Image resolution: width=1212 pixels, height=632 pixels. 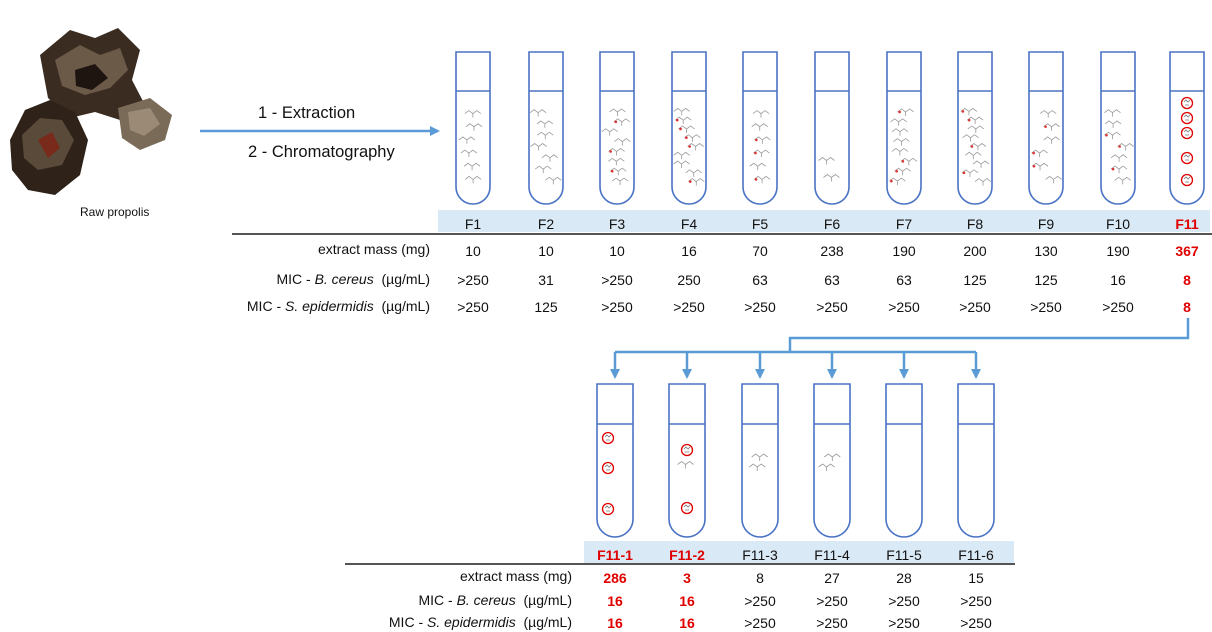 What do you see at coordinates (832, 601) in the screenshot?
I see `mic-bcereus-value: >250` at bounding box center [832, 601].